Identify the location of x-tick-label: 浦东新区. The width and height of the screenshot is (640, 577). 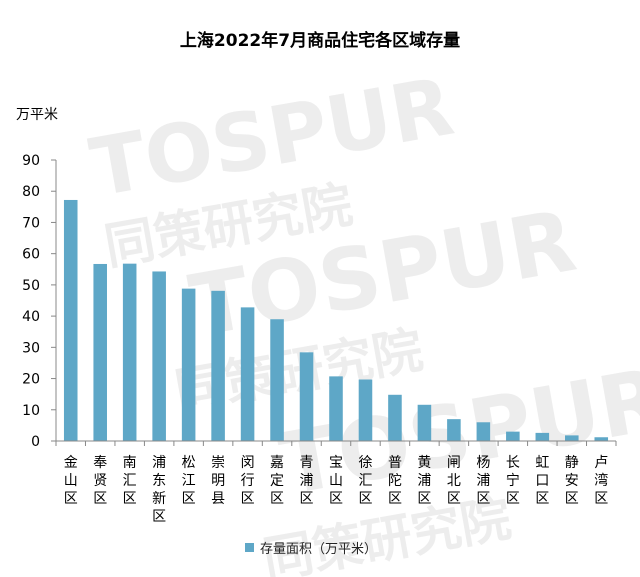
(159, 490).